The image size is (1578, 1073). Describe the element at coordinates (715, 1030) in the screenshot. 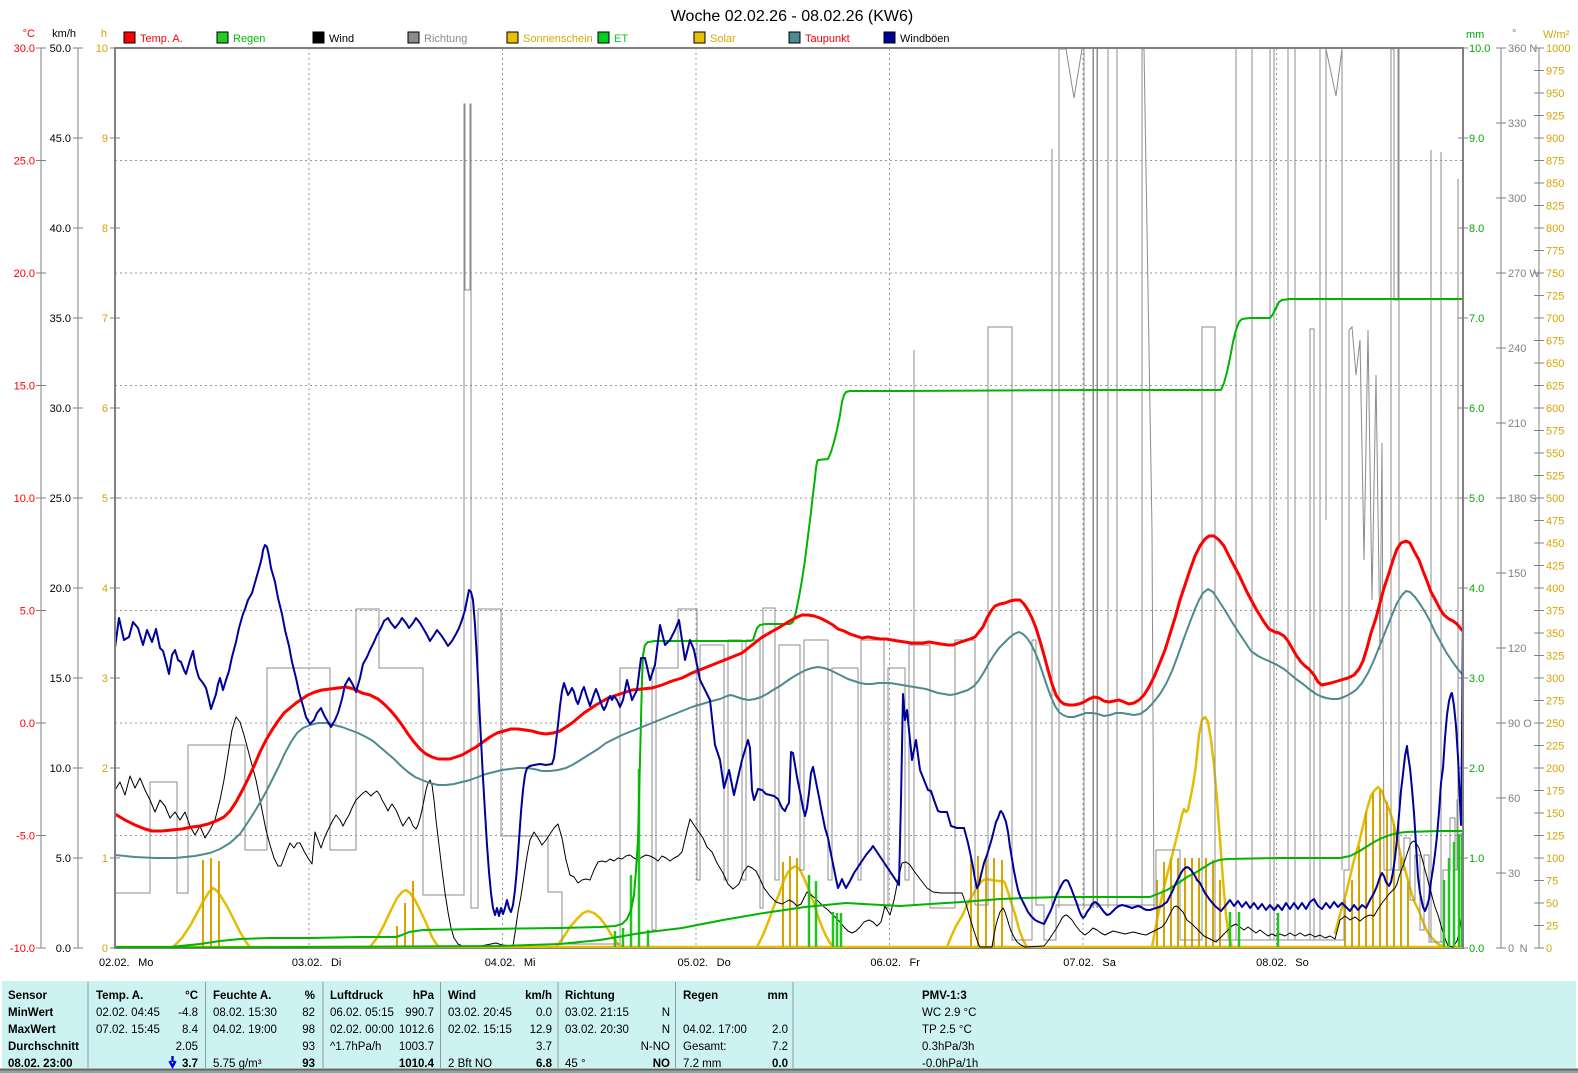

I see `svg-text: 04.02. 17:00` at that location.